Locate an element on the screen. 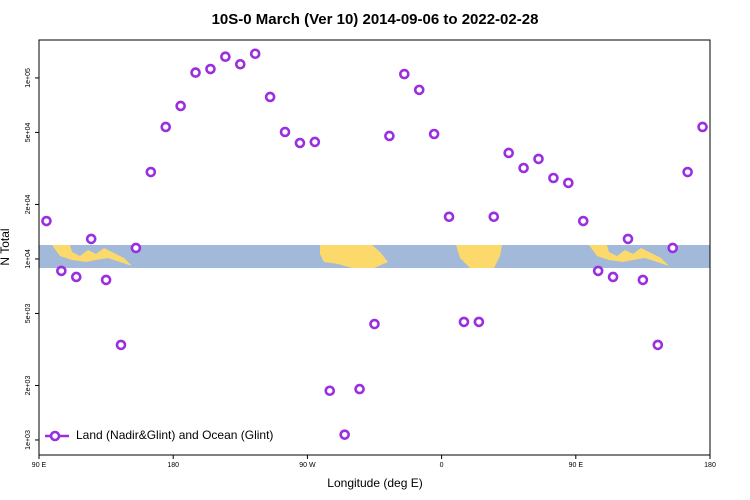 The image size is (750, 500). y-axis-label: N Total is located at coordinates (6, 246).